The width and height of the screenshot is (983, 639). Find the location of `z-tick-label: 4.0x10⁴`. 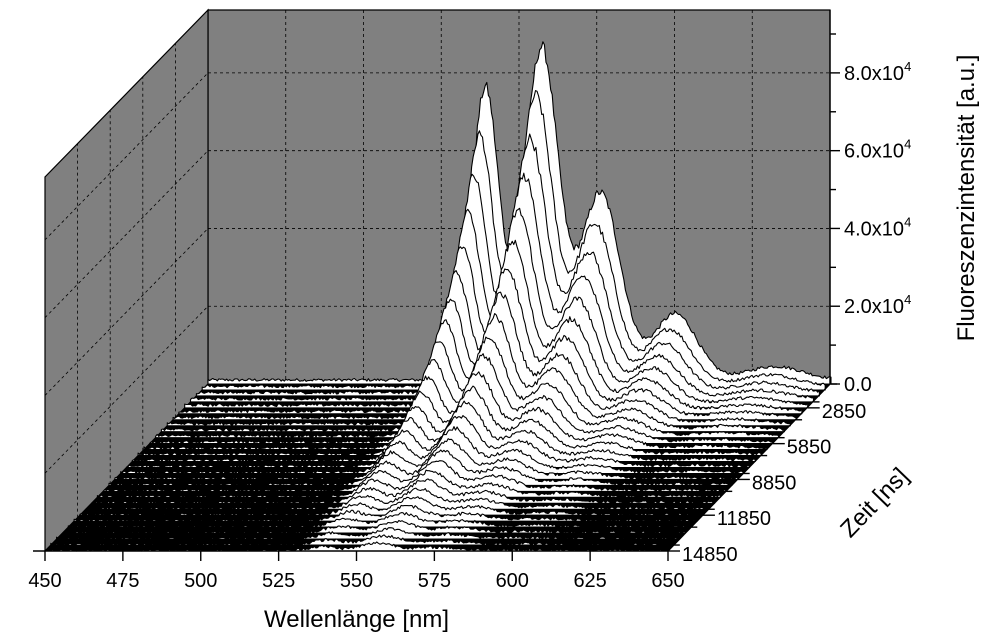

z-tick-label: 4.0x10⁴ is located at coordinates (877, 227).